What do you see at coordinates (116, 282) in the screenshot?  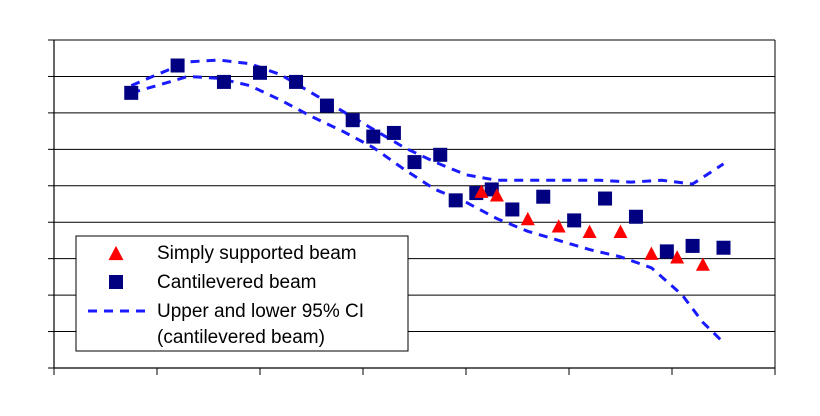 I see `legend-square-symbol` at bounding box center [116, 282].